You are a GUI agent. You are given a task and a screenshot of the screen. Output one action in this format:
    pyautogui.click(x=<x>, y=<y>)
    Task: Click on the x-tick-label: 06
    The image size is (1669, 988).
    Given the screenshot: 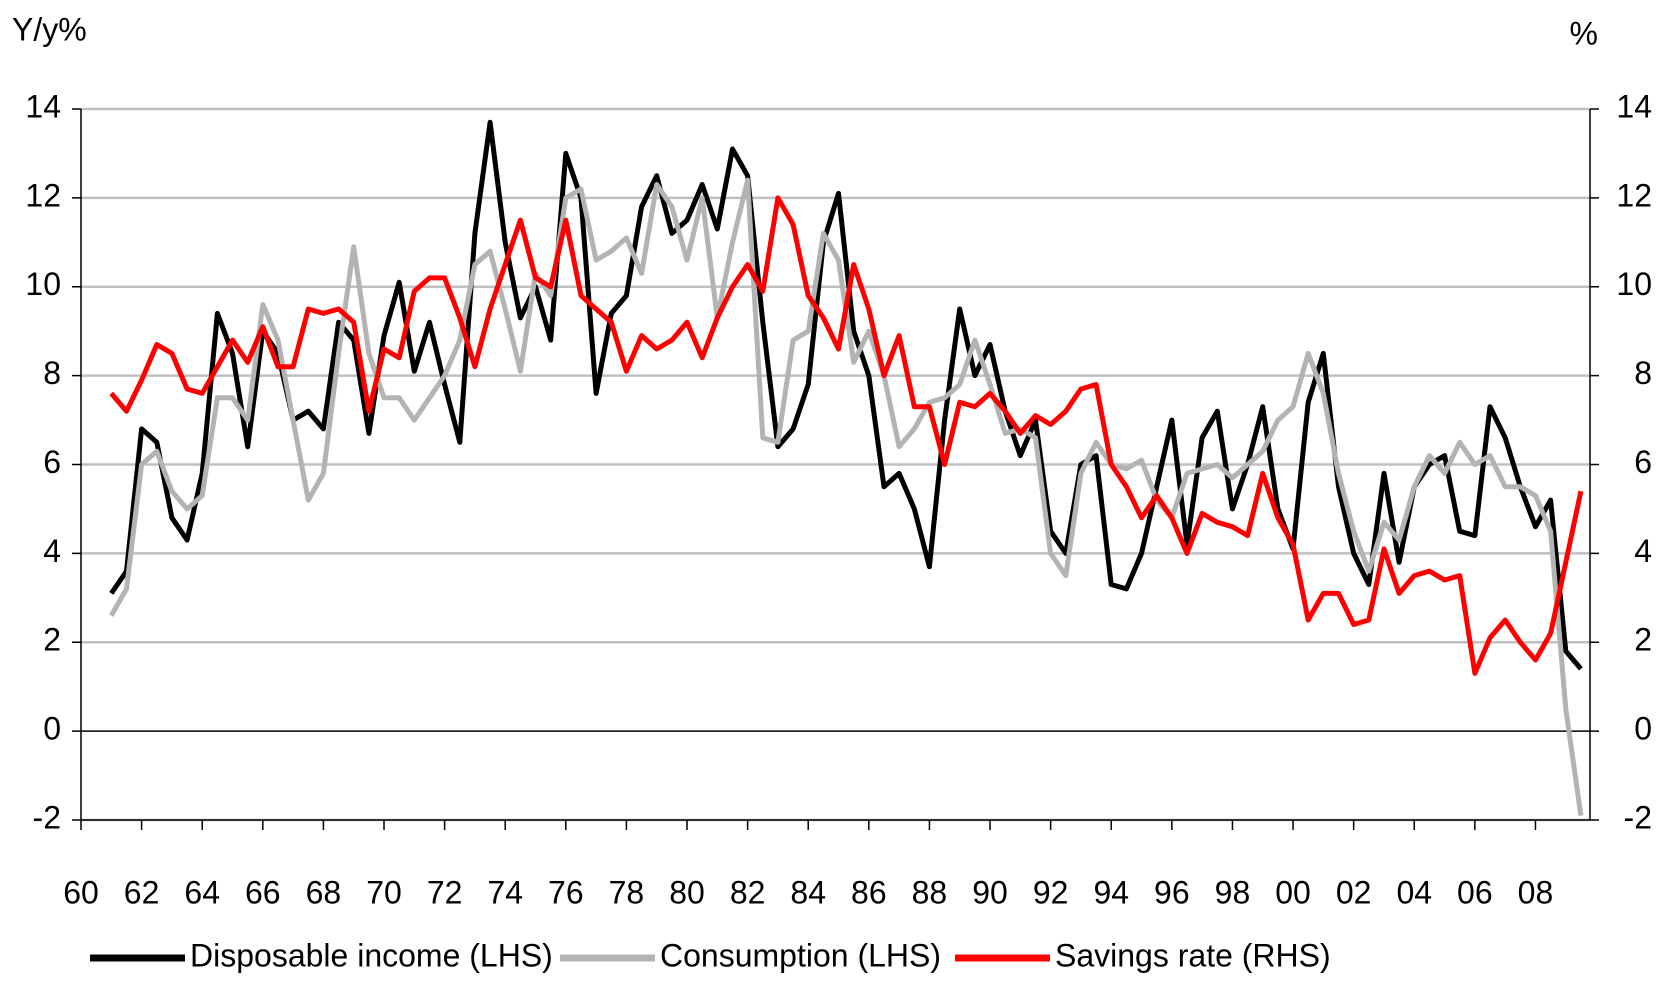 What is the action you would take?
    pyautogui.click(x=1475, y=892)
    